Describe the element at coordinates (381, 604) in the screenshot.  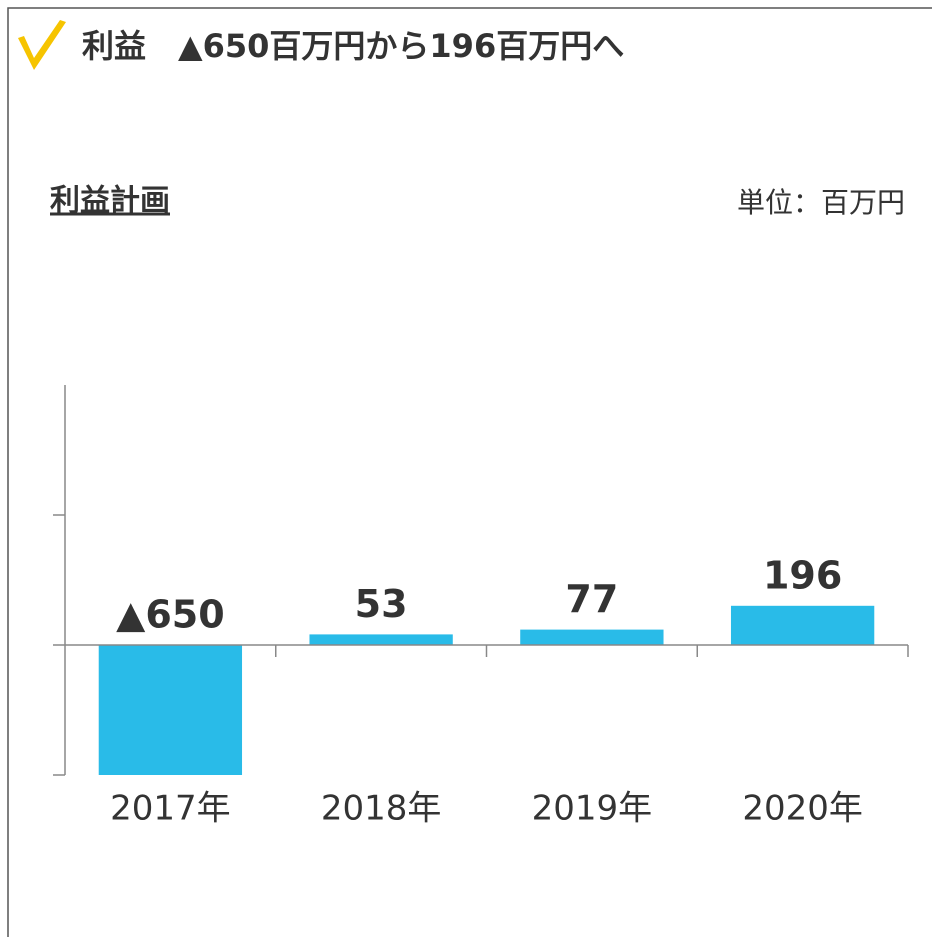
I see `value-label: 53` at that location.